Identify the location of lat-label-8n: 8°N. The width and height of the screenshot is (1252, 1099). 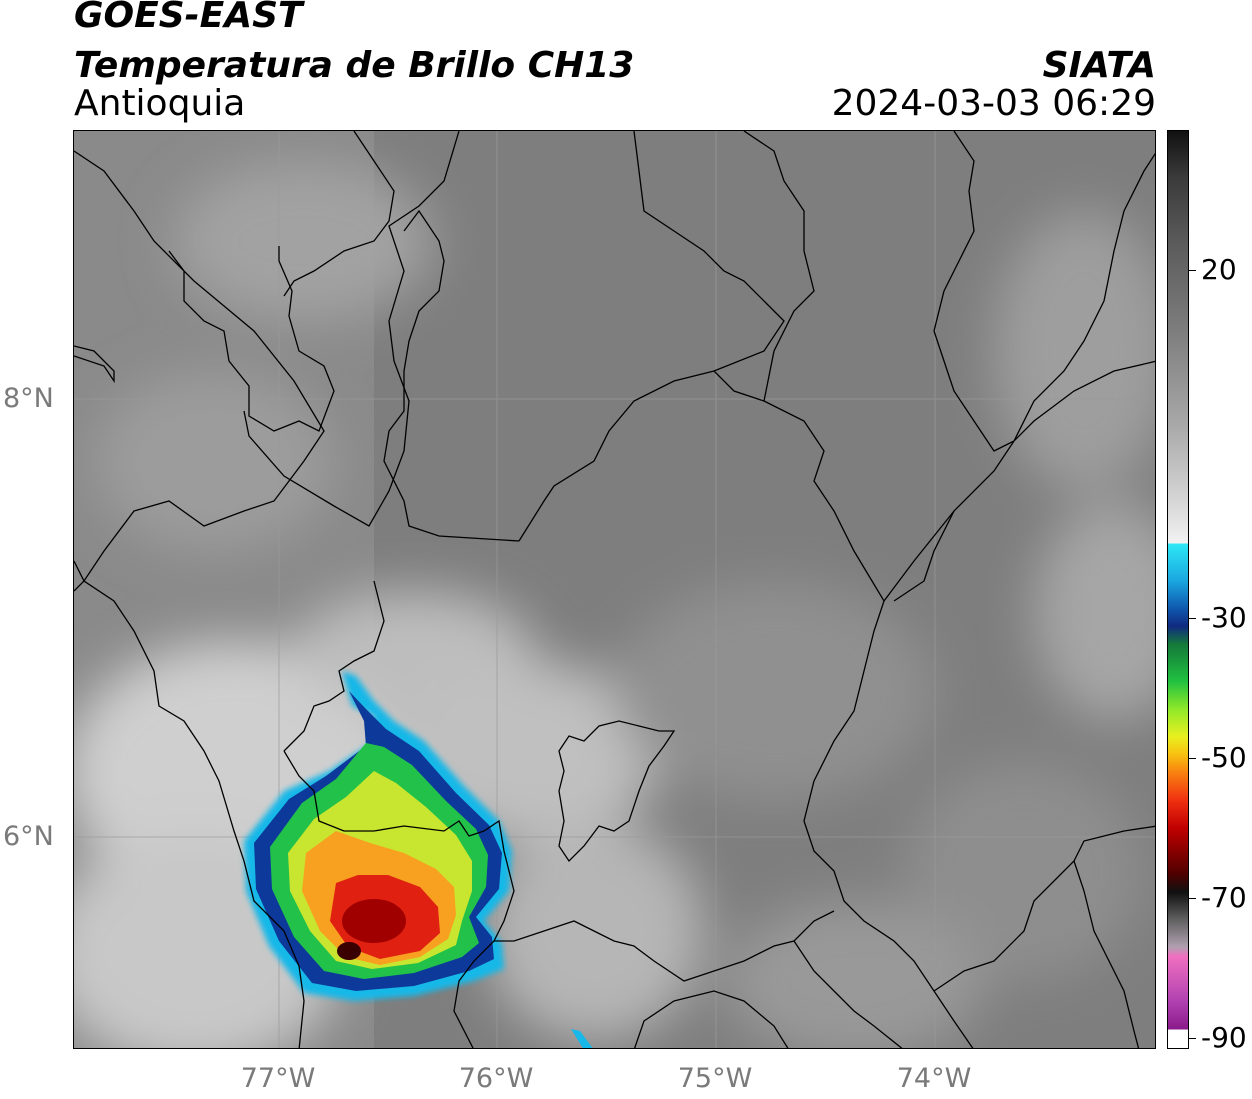
(28, 398).